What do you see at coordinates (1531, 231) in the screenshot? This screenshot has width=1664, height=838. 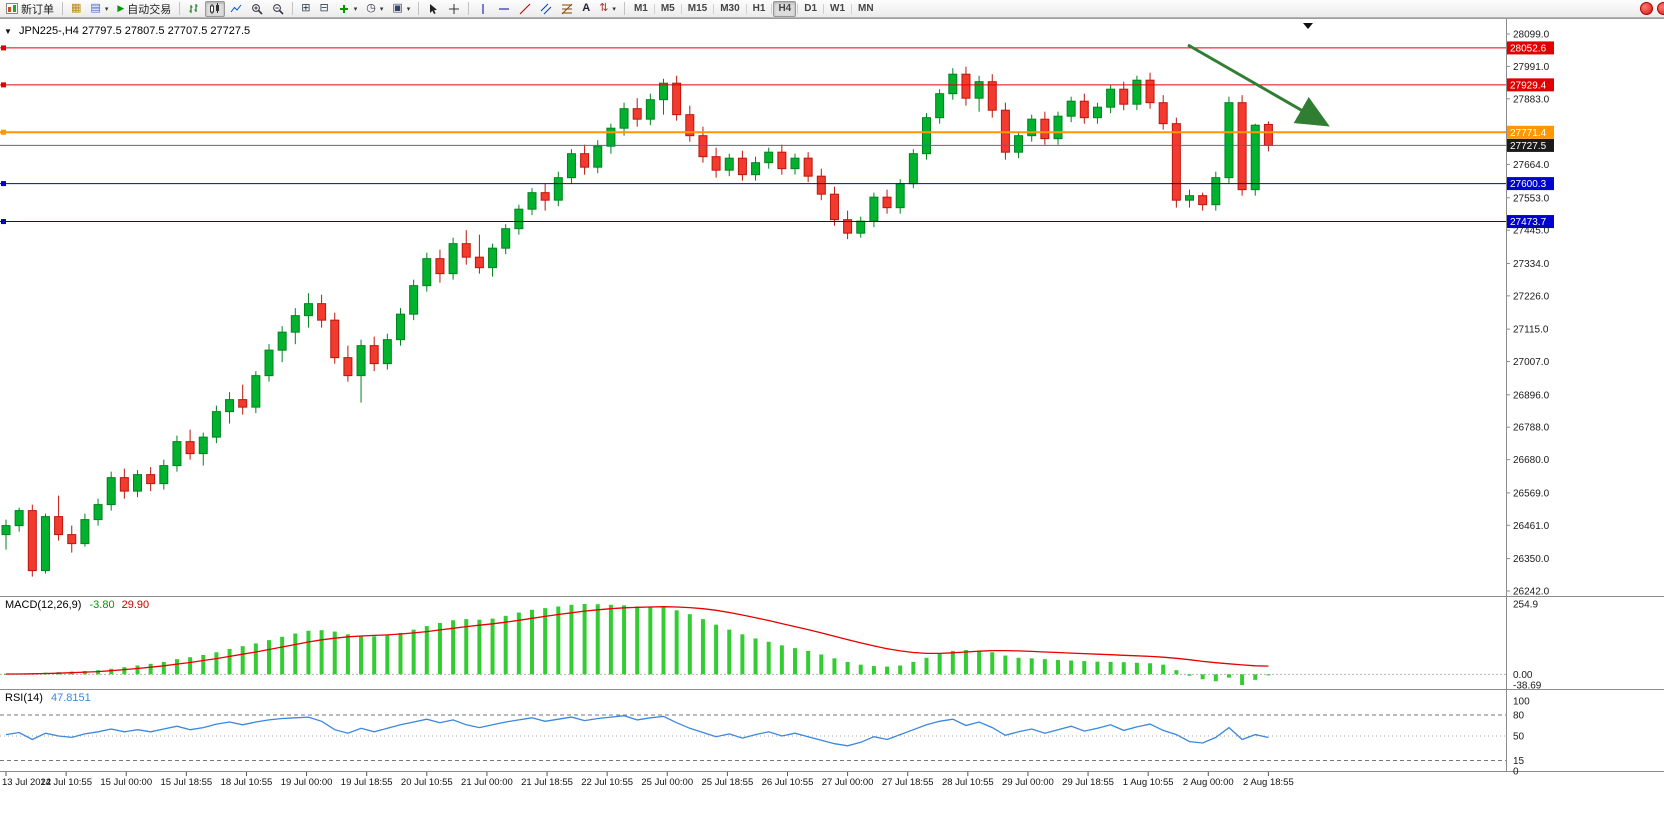 I see `price-axis-label: 27445.0` at bounding box center [1531, 231].